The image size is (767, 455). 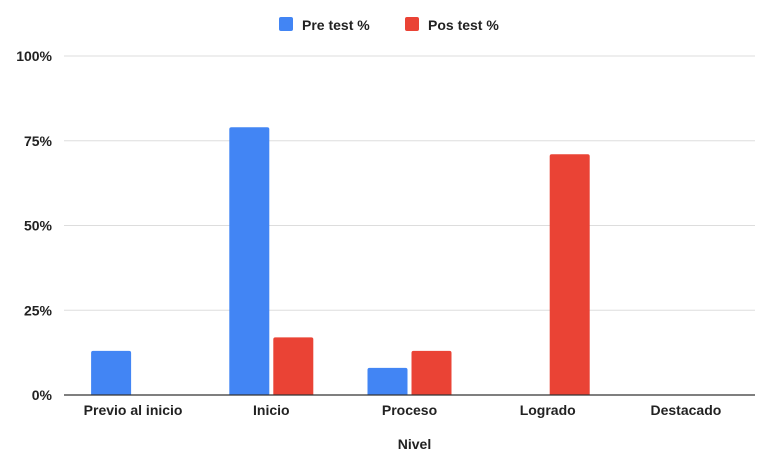 I want to click on y-tick-label: 25%, so click(x=38, y=310).